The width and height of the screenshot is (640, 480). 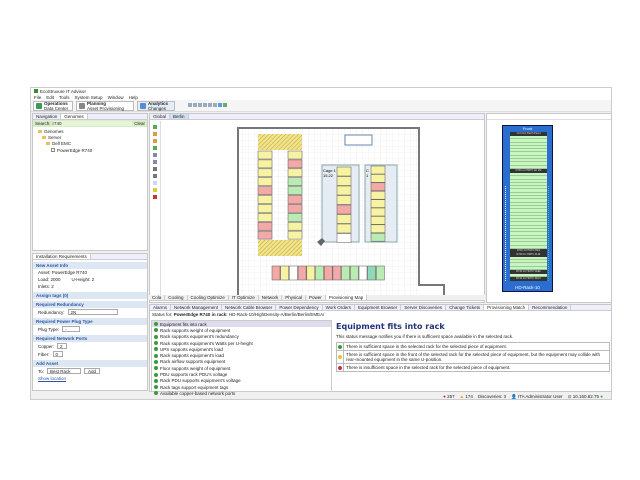 I want to click on tab-navigation: Navigation, so click(x=47, y=116).